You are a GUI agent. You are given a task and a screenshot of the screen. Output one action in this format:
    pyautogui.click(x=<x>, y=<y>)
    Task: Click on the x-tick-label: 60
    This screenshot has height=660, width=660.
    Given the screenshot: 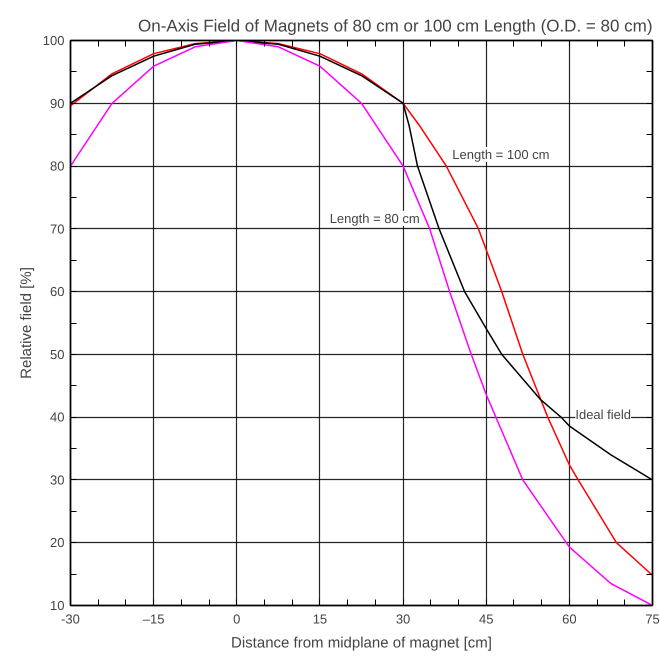 What is the action you would take?
    pyautogui.click(x=569, y=619)
    